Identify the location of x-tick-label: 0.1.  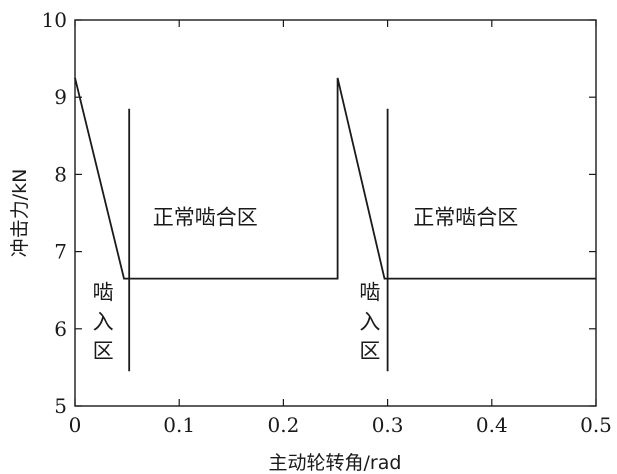
(179, 425).